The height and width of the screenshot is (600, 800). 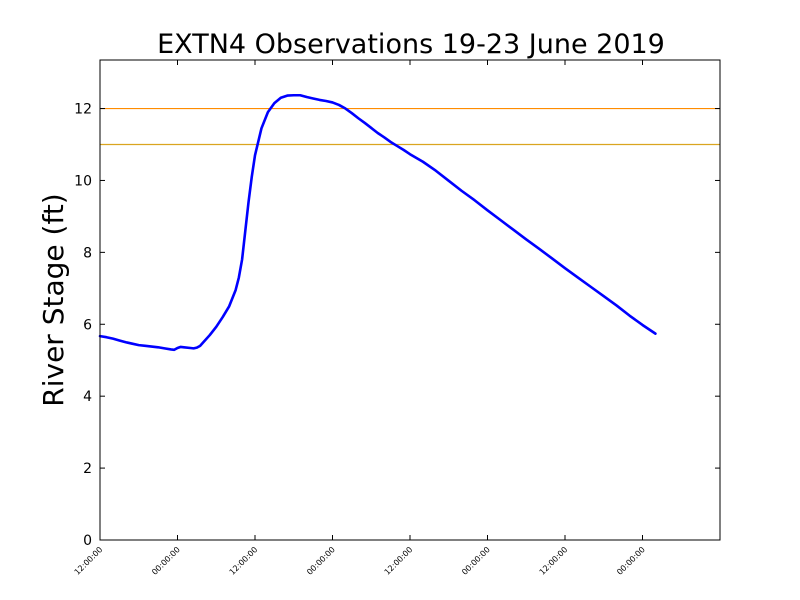 I want to click on y-tick-label: 2, so click(x=87, y=469).